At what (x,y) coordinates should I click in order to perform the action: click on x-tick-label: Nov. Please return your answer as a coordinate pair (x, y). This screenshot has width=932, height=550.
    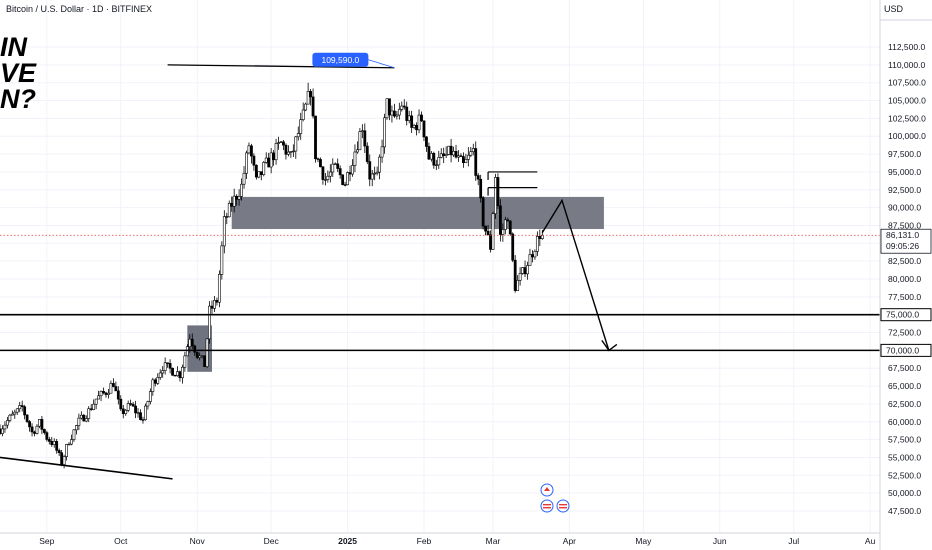
    Looking at the image, I should click on (198, 541).